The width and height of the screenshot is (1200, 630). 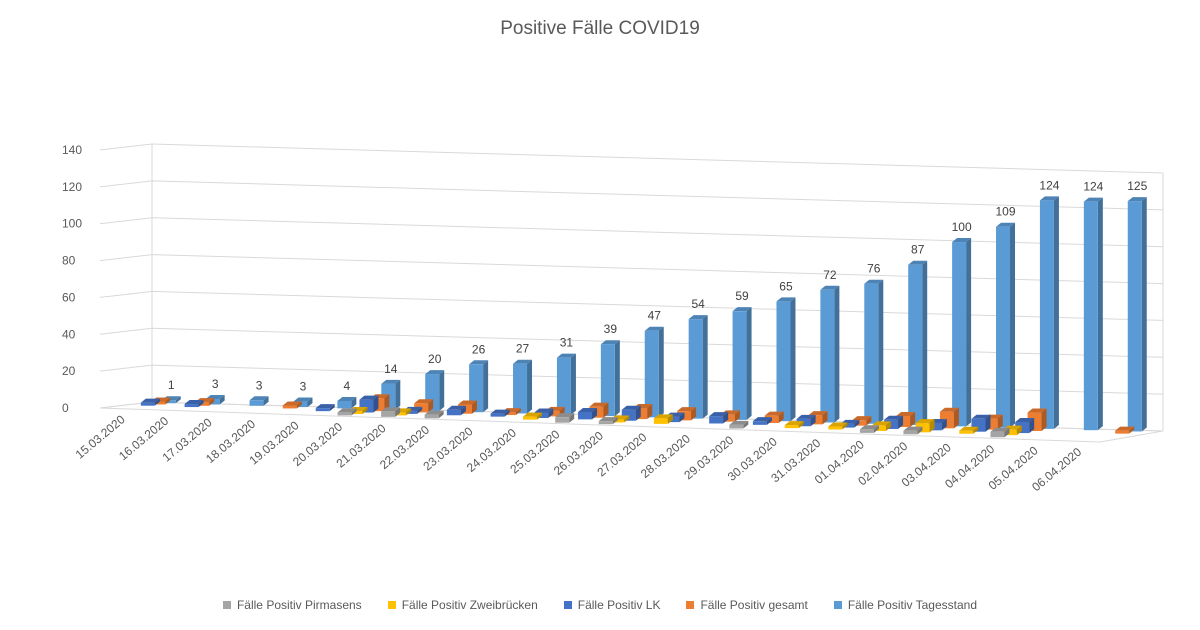 I want to click on data-label: 100, so click(x=962, y=227).